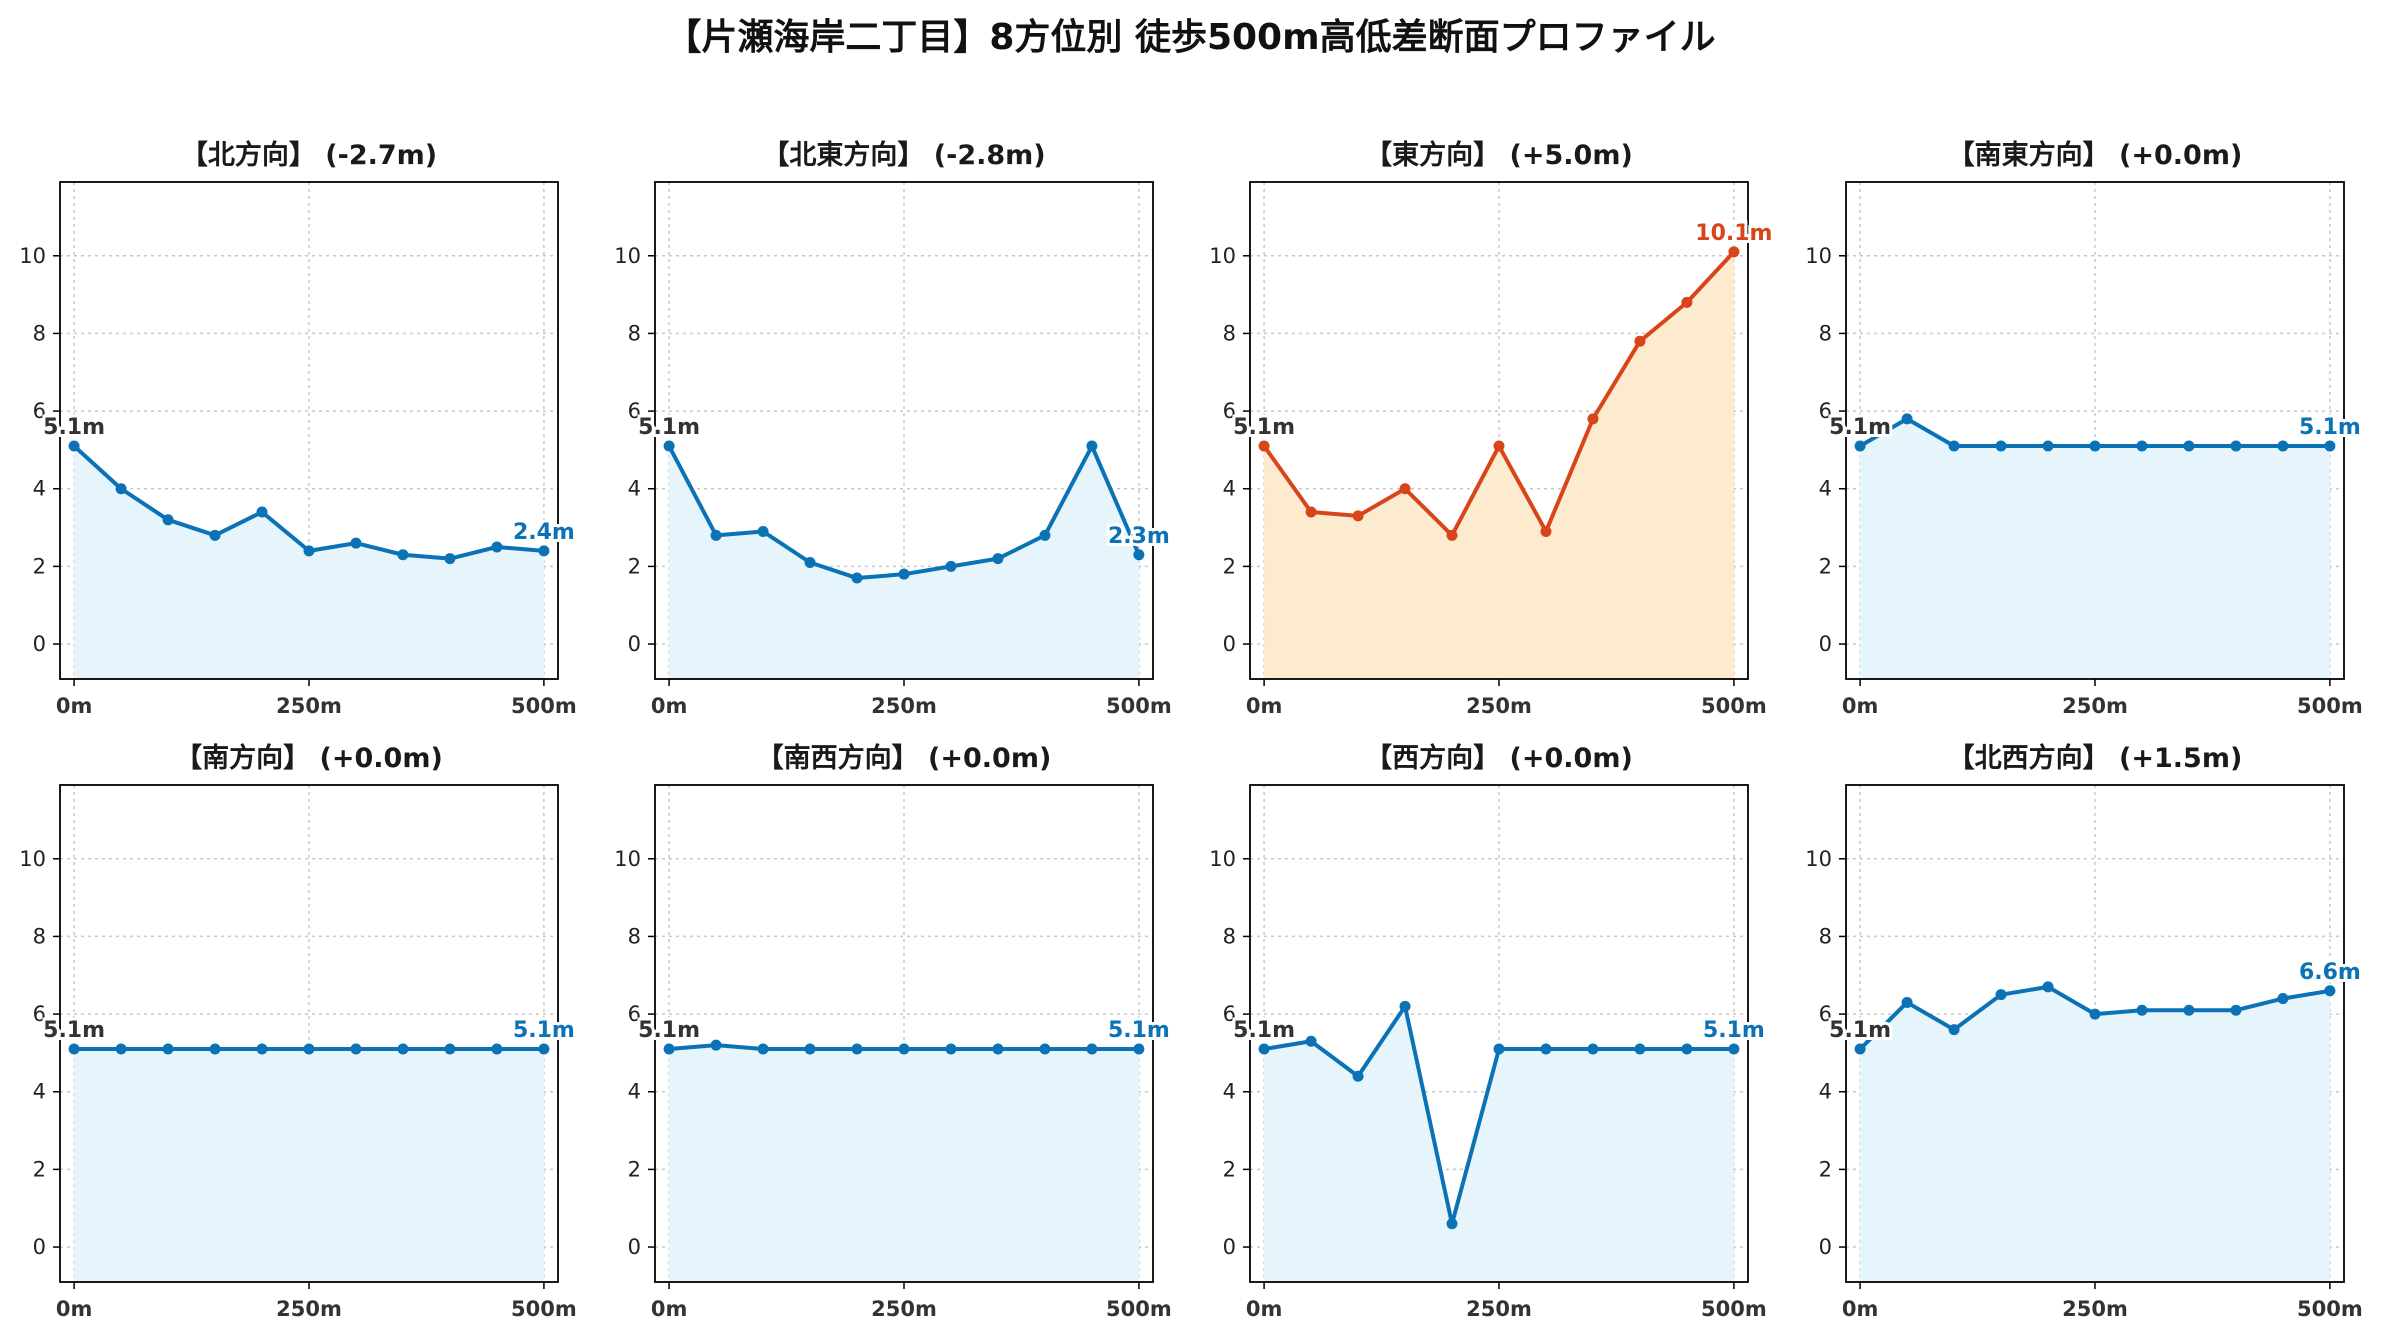 This screenshot has height=1340, width=2381. Describe the element at coordinates (309, 758) in the screenshot. I see `subplot-title: 【南方向】 (+0.0m)` at that location.